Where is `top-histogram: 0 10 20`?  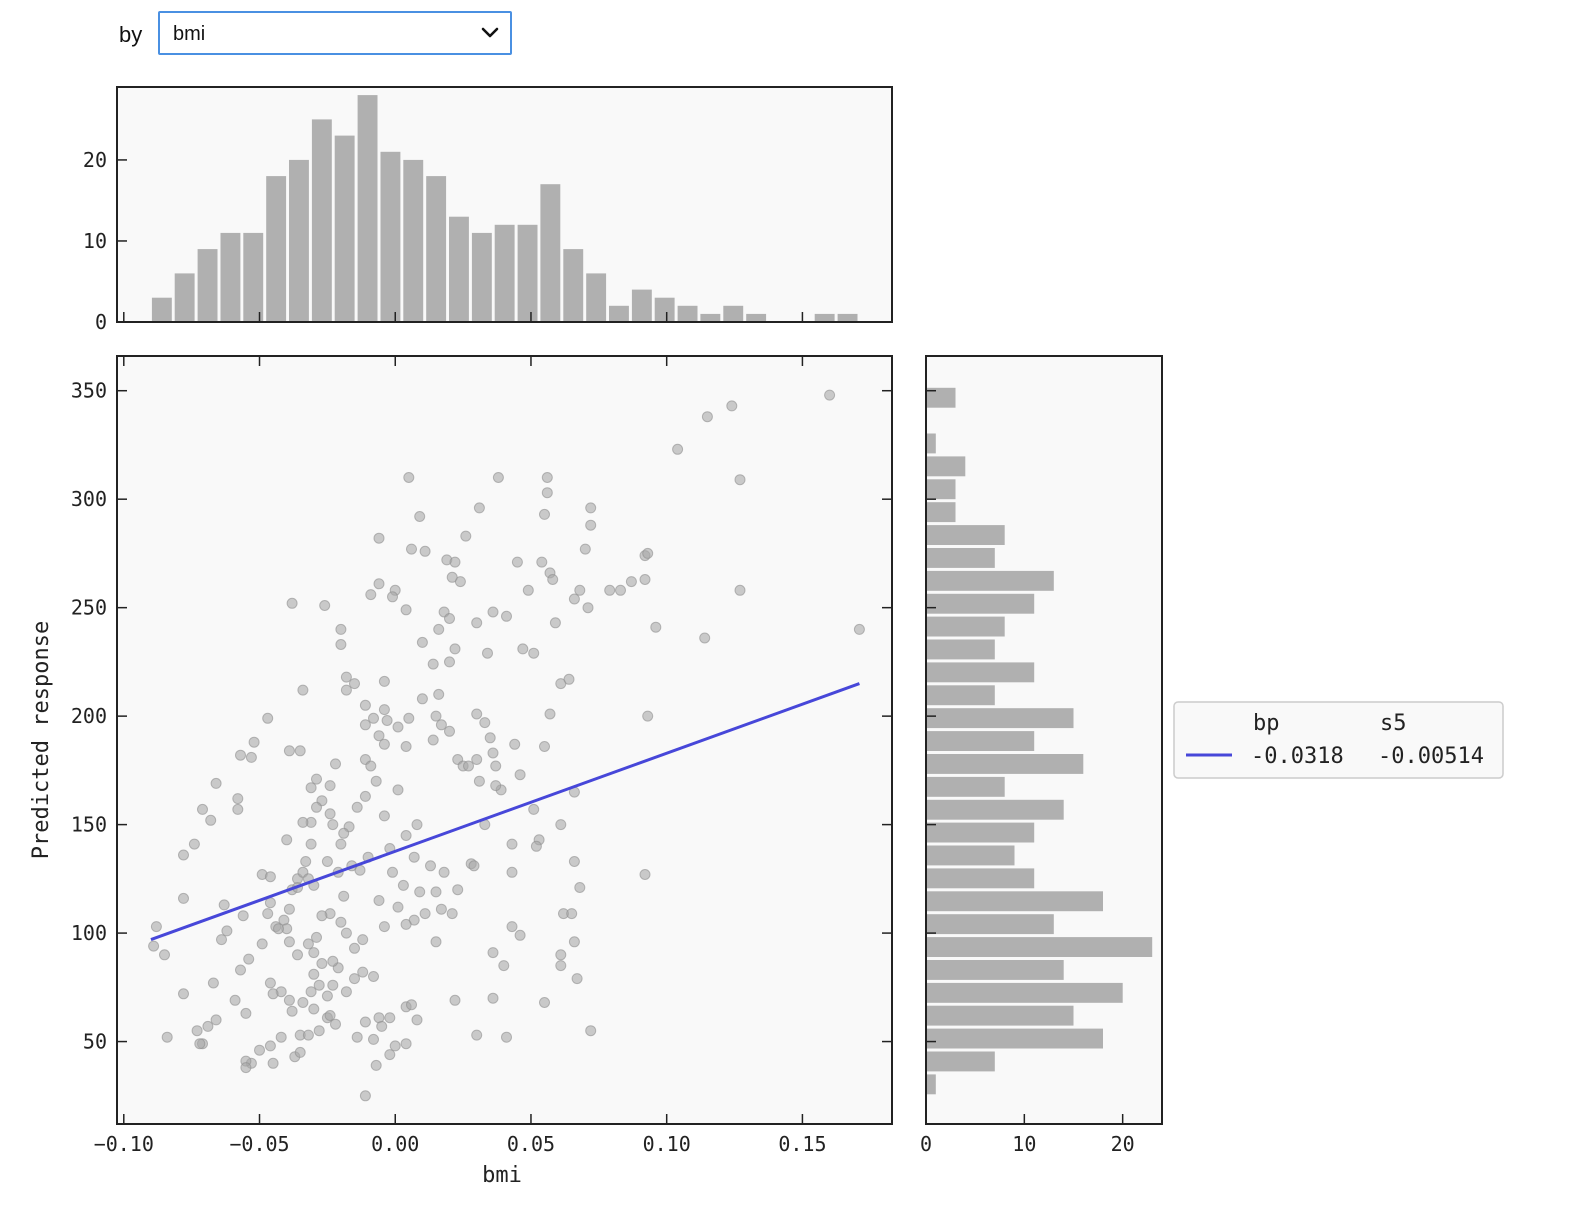
top-histogram: 0 10 20 is located at coordinates (488, 210).